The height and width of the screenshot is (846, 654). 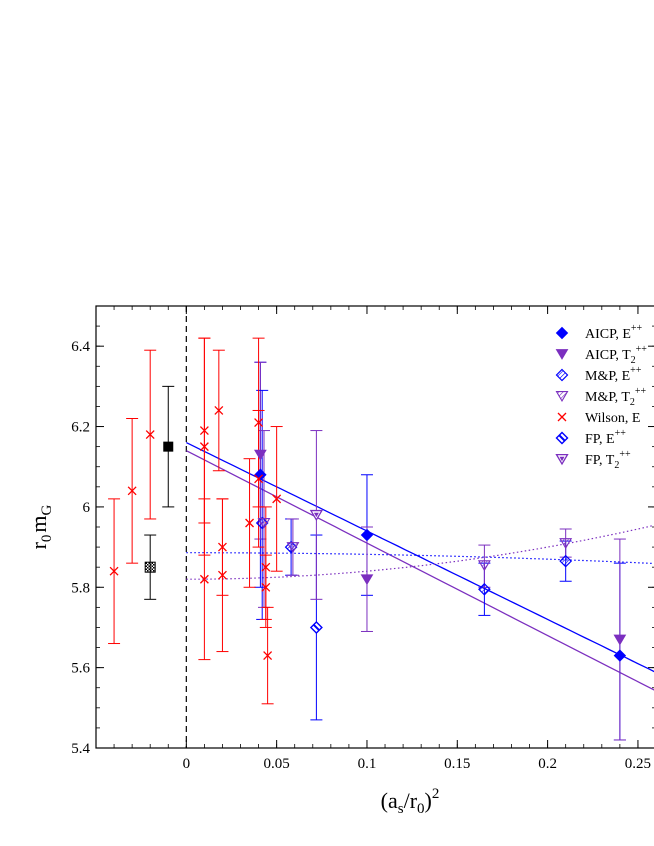 I want to click on legend-entry: AICP, T2++, so click(x=601, y=355).